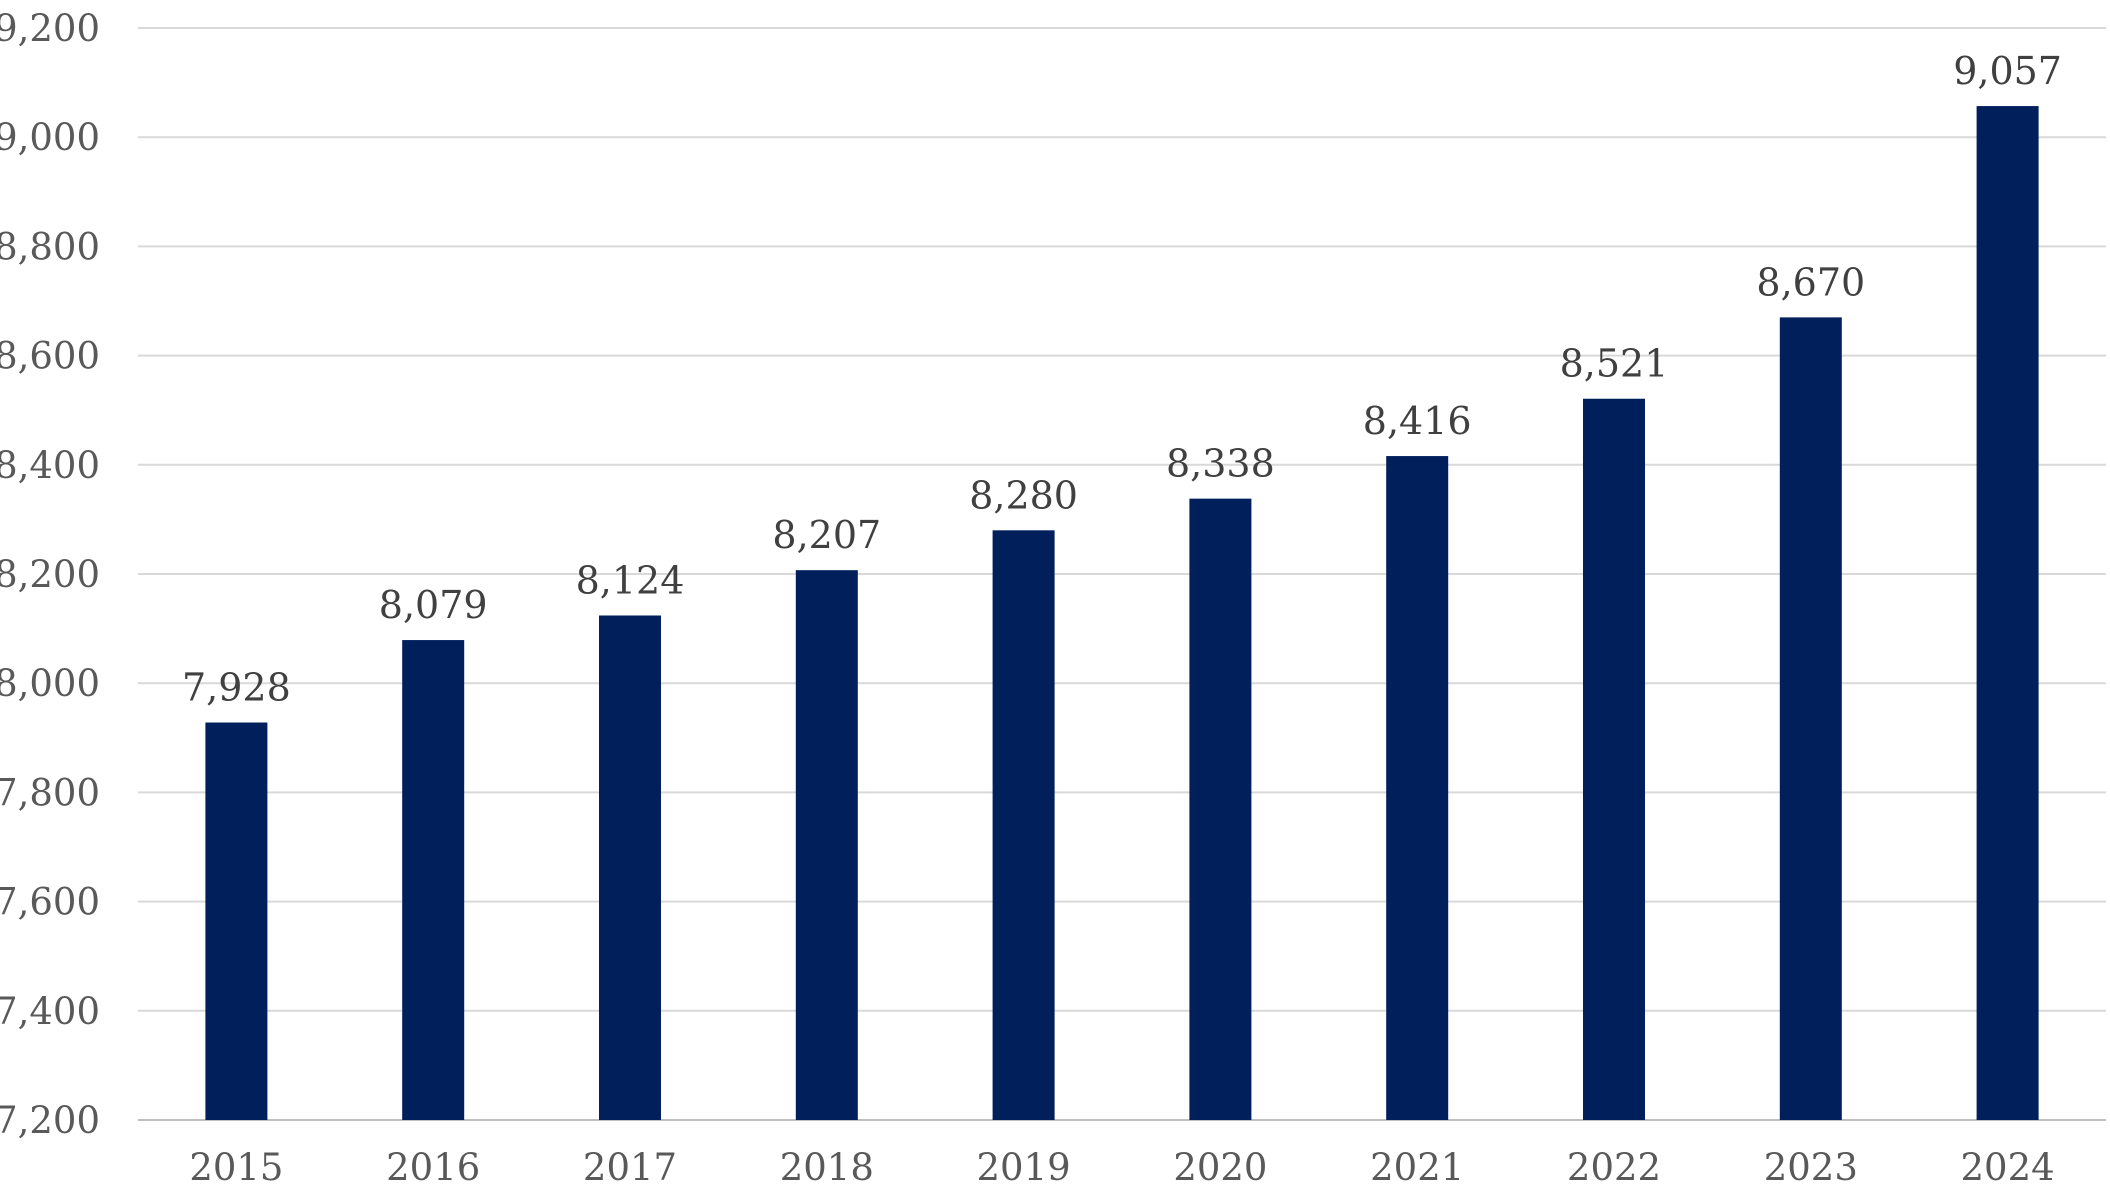 The image size is (2110, 1198). I want to click on x-tick-label: 2023, so click(1811, 1167).